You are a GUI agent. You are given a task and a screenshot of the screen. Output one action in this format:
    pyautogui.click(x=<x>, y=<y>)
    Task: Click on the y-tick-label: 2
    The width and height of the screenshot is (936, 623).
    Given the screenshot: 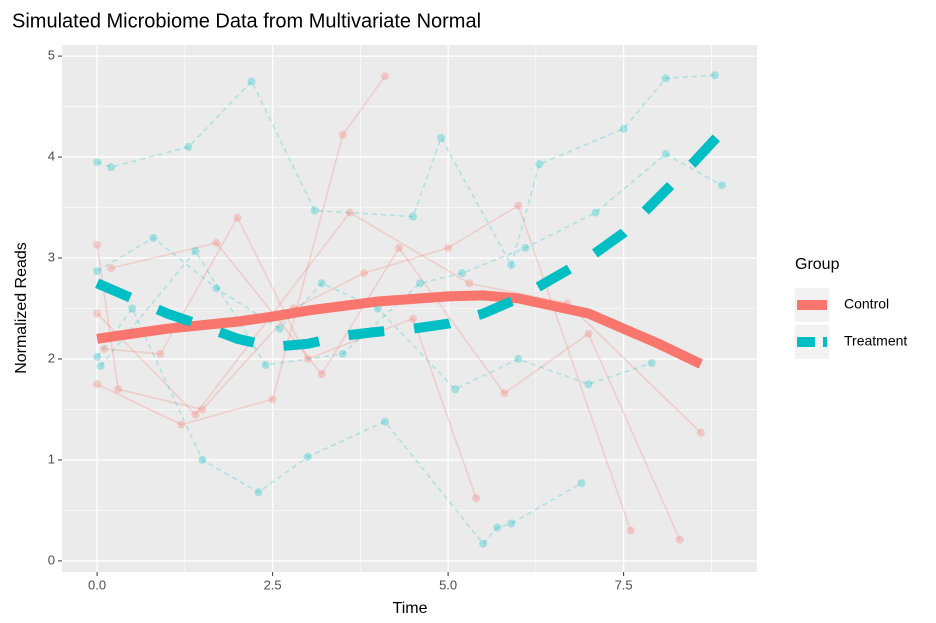 What is the action you would take?
    pyautogui.click(x=51, y=357)
    